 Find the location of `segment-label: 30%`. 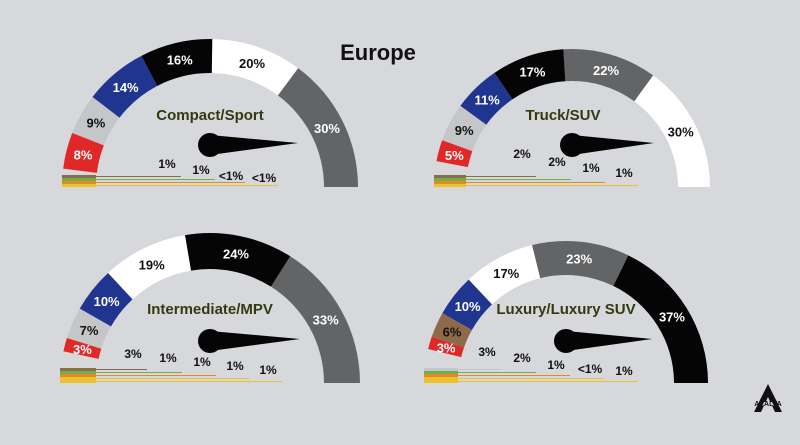

segment-label: 30% is located at coordinates (681, 132).